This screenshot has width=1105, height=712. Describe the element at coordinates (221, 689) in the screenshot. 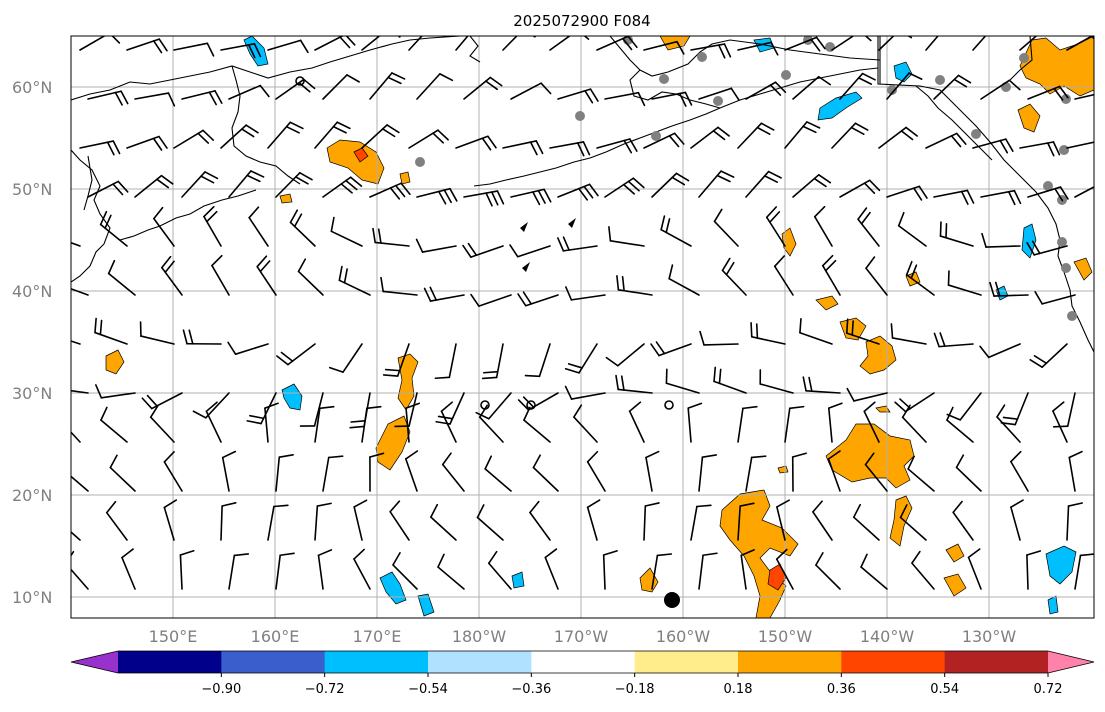

I see `colorbar-tick-label: −0.90` at that location.